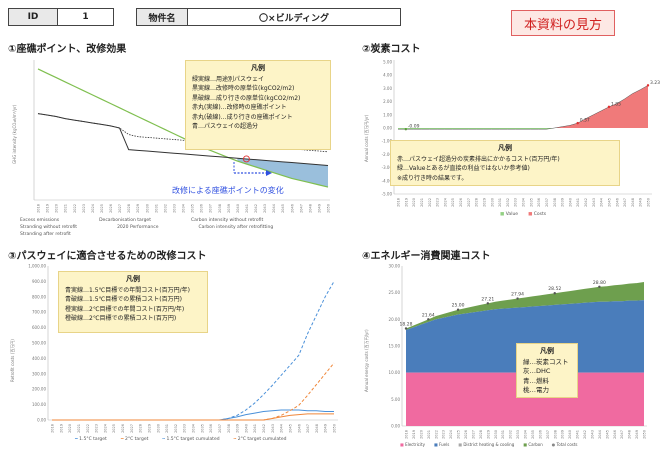  I want to click on x-tick-label: 2040, so click(238, 208).